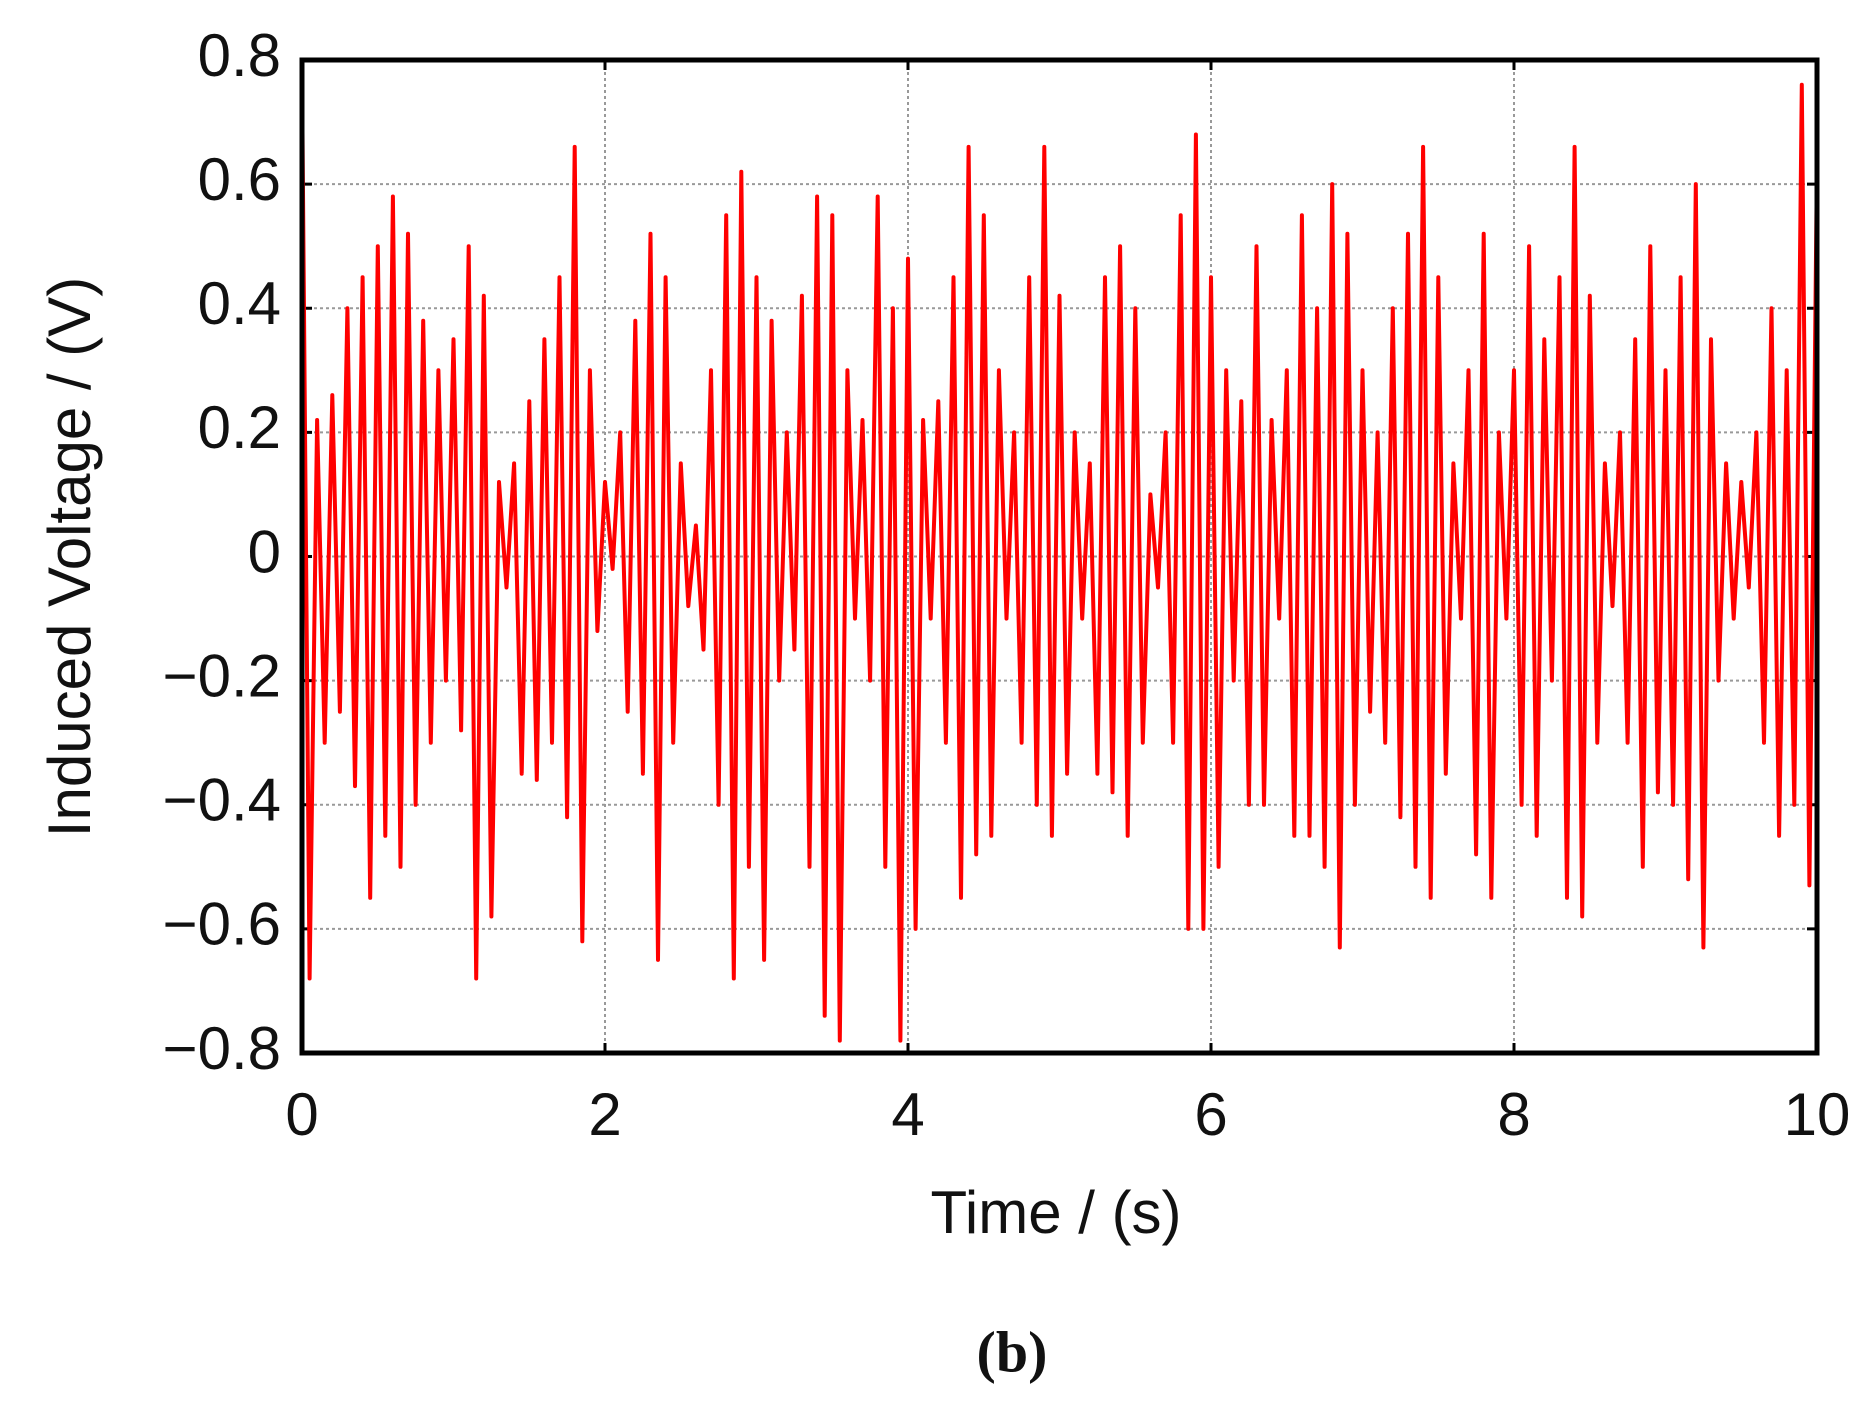 The image size is (1868, 1414). Describe the element at coordinates (1817, 1114) in the screenshot. I see `x-tick-label: 10` at that location.